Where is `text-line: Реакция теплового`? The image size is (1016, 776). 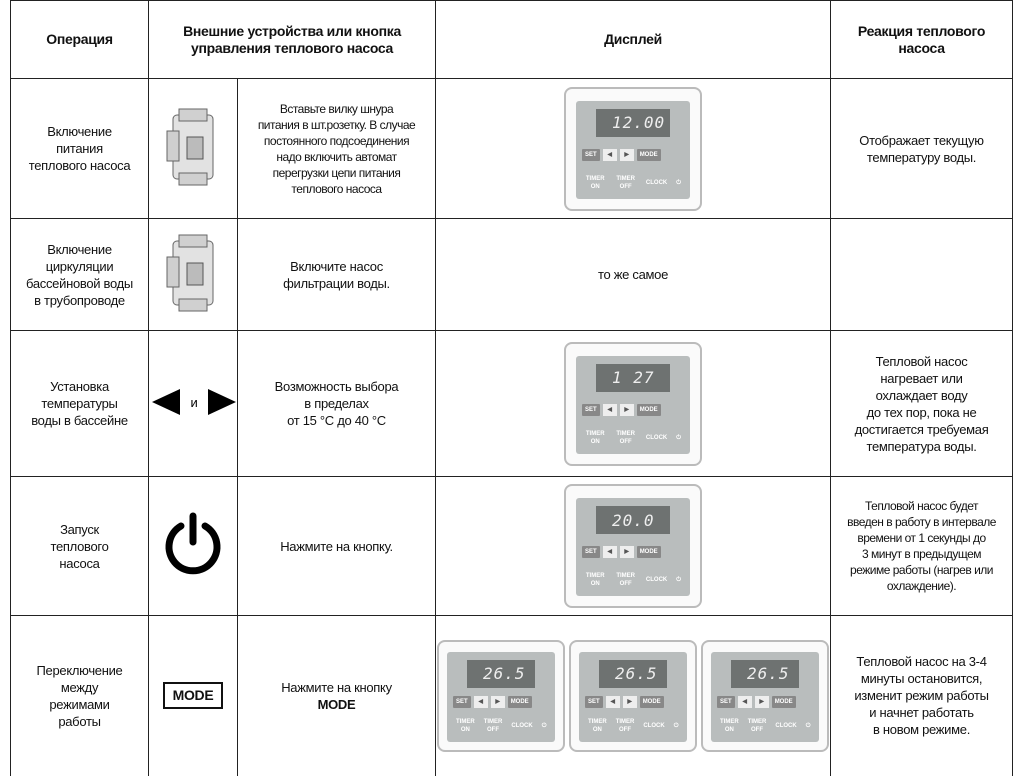
text-line: Реакция теплового is located at coordinates (921, 30).